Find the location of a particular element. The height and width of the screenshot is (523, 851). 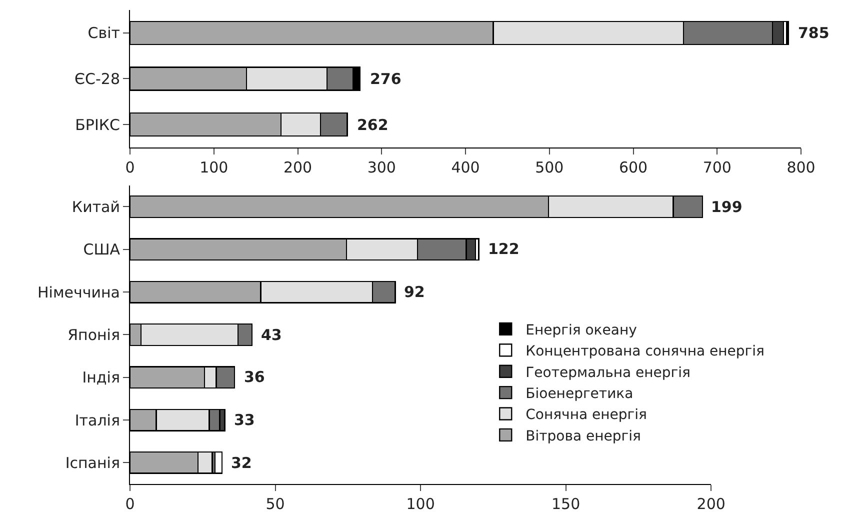

bar is located at coordinates (218, 462).